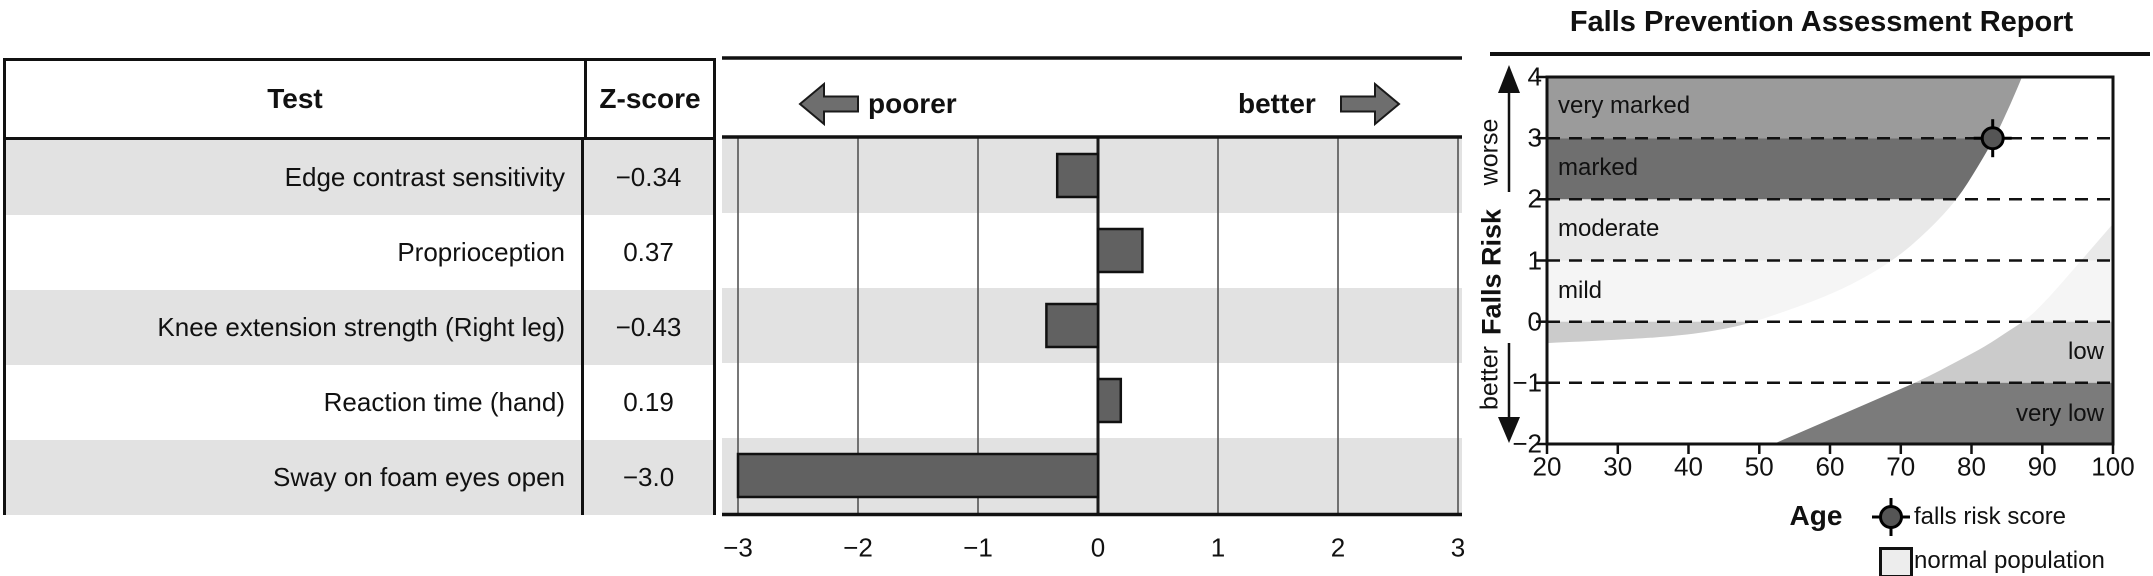 The height and width of the screenshot is (576, 2153). What do you see at coordinates (650, 98) in the screenshot?
I see `col-header-zscore: Z-score` at bounding box center [650, 98].